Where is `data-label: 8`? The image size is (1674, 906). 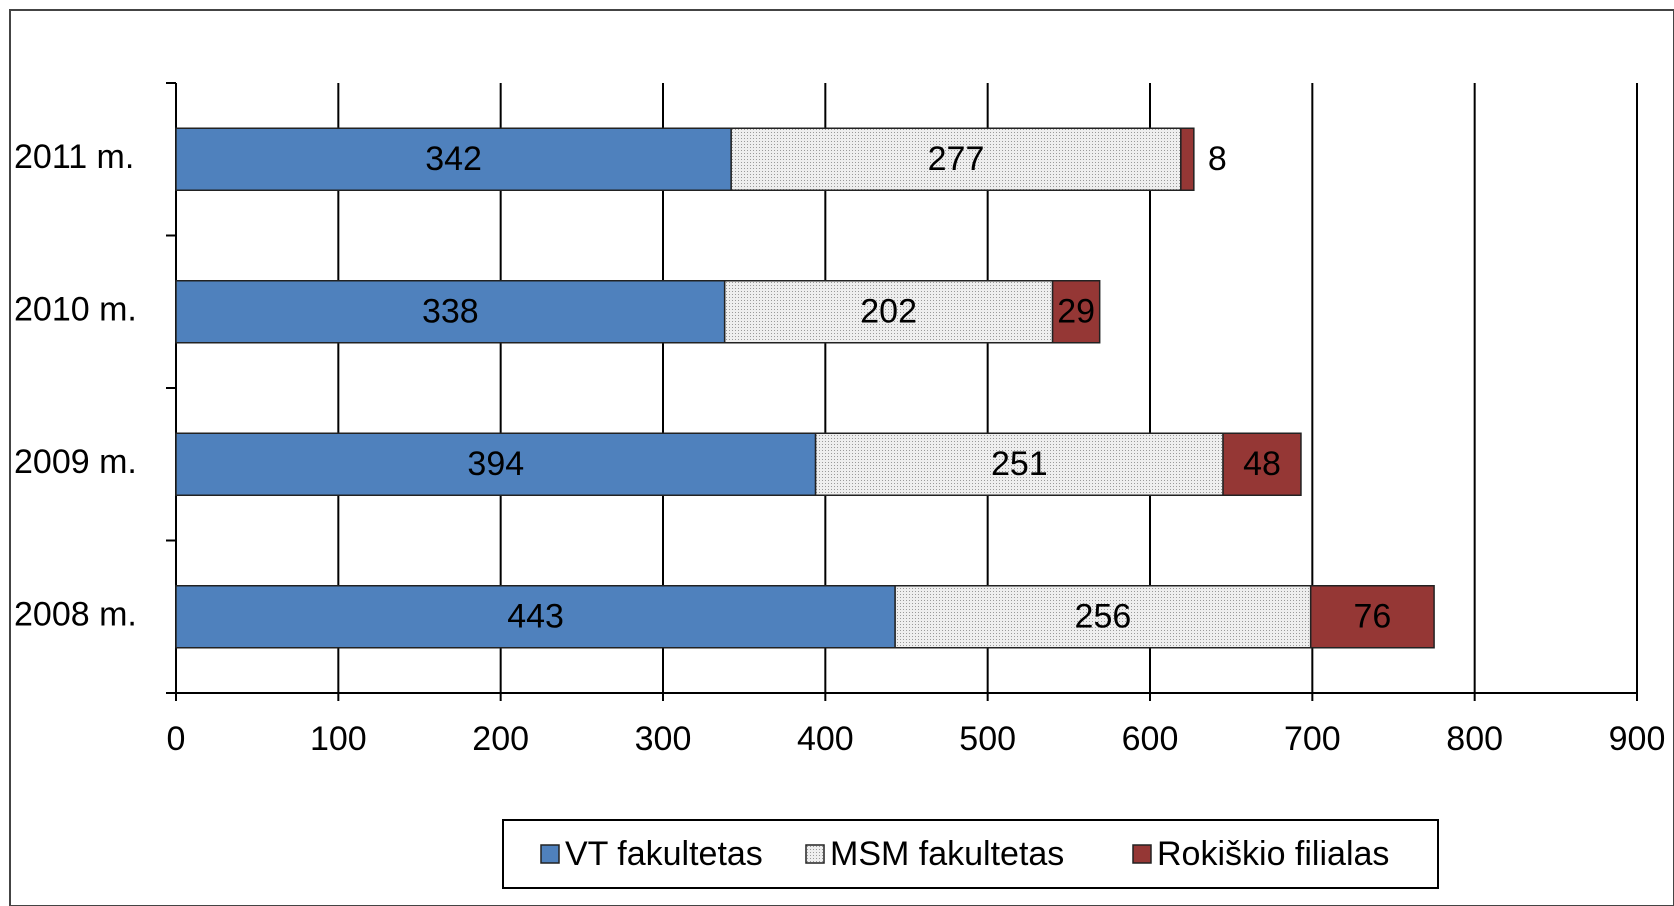
data-label: 8 is located at coordinates (1217, 159).